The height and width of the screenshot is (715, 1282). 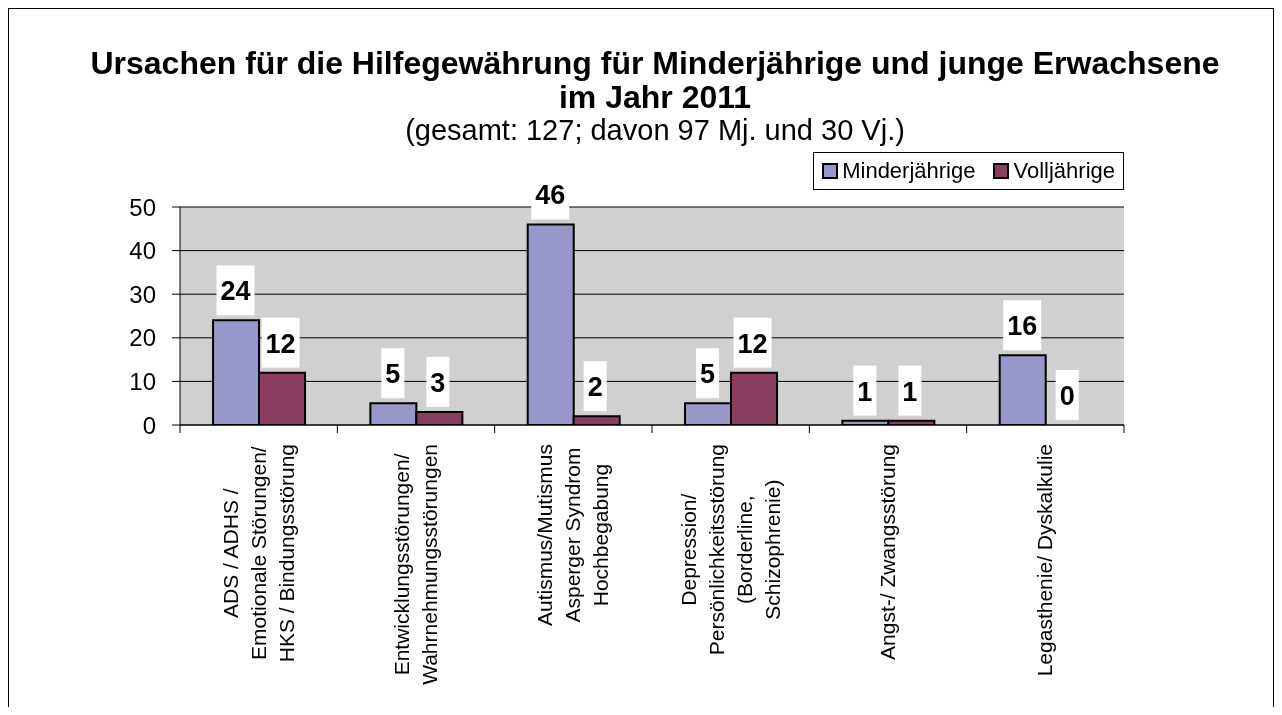 I want to click on data-label: 16, so click(x=1022, y=326).